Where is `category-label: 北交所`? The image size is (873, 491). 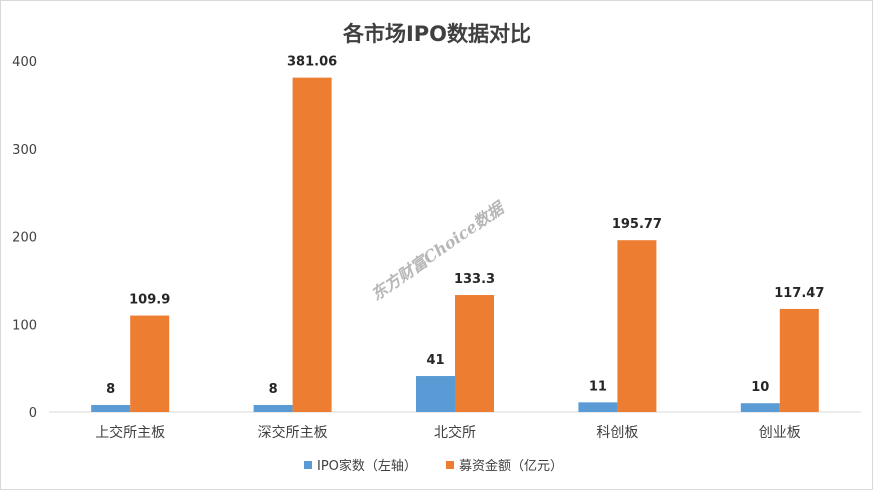 category-label: 北交所 is located at coordinates (455, 432).